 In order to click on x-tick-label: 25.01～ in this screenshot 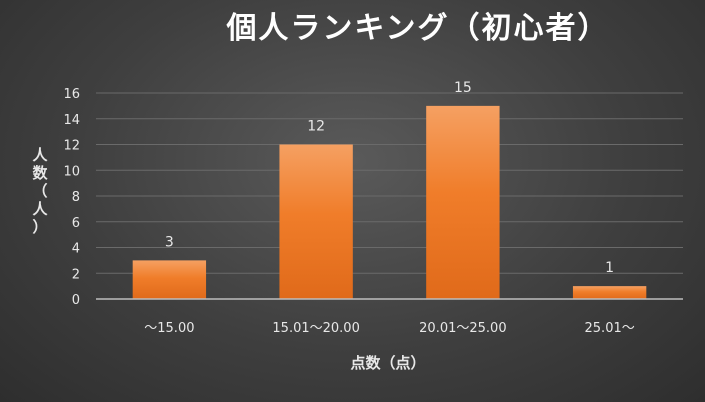, I will do `click(610, 328)`.